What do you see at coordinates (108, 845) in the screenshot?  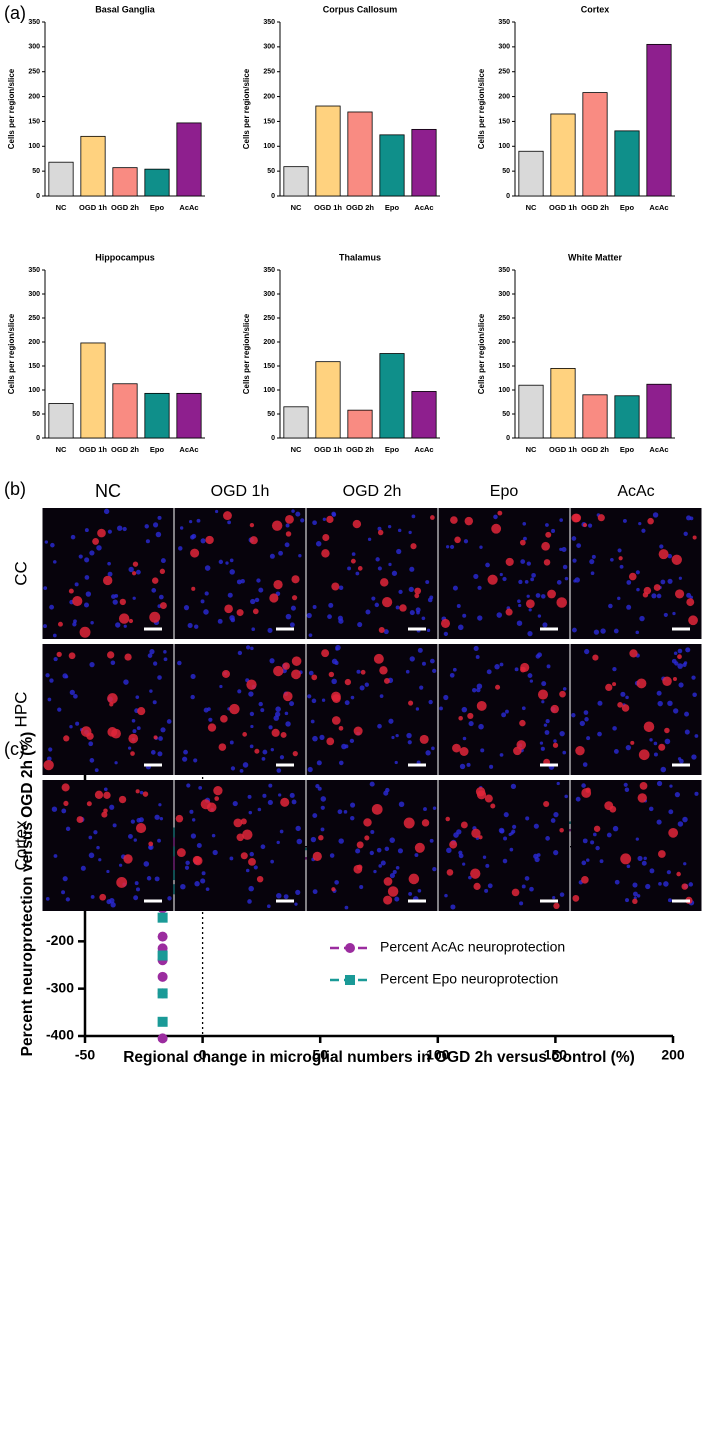 I see `micrograph` at bounding box center [108, 845].